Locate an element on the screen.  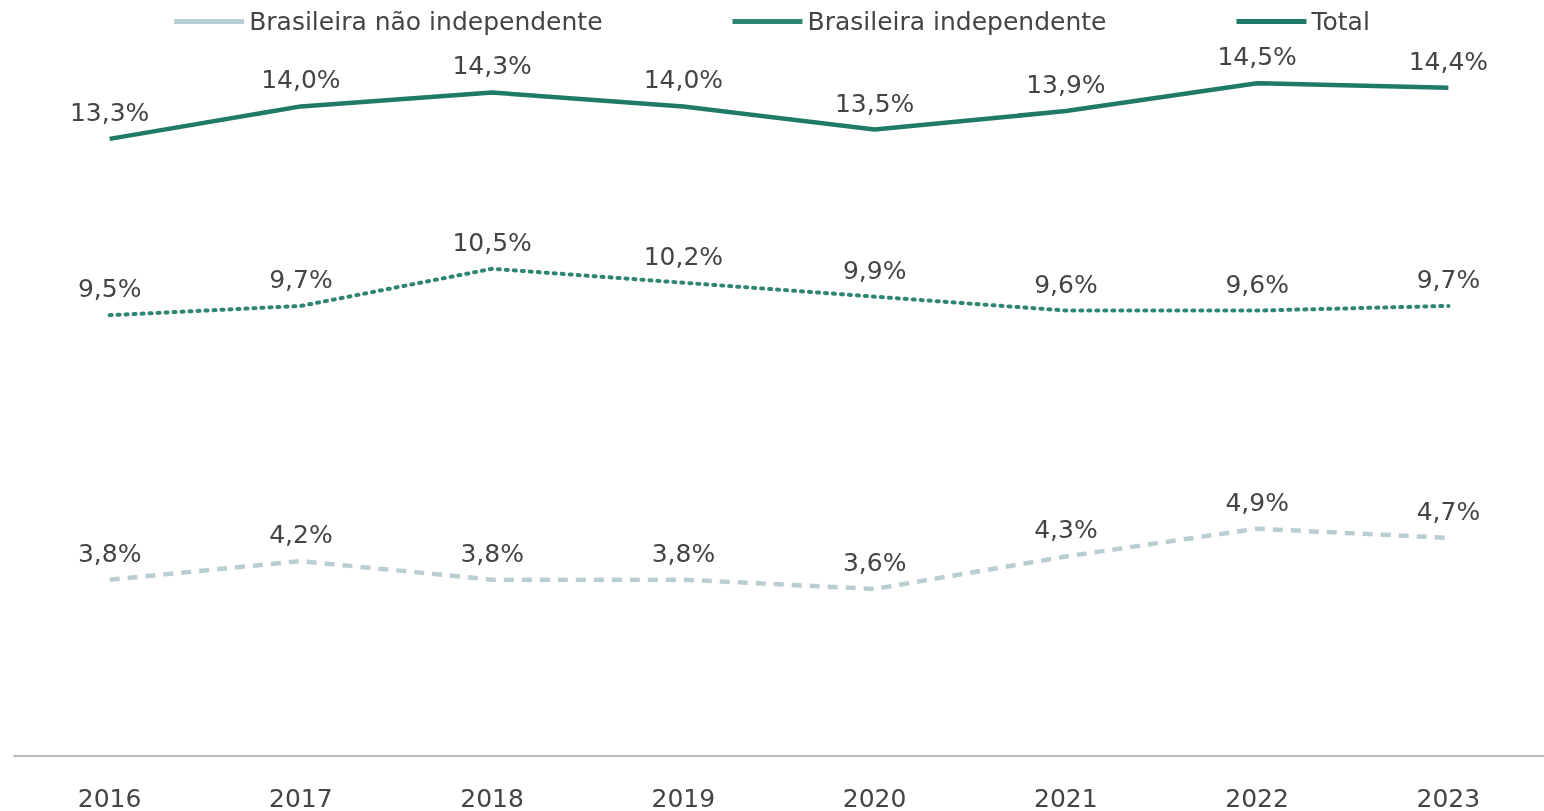
x-tick-label: 2019 is located at coordinates (683, 797).